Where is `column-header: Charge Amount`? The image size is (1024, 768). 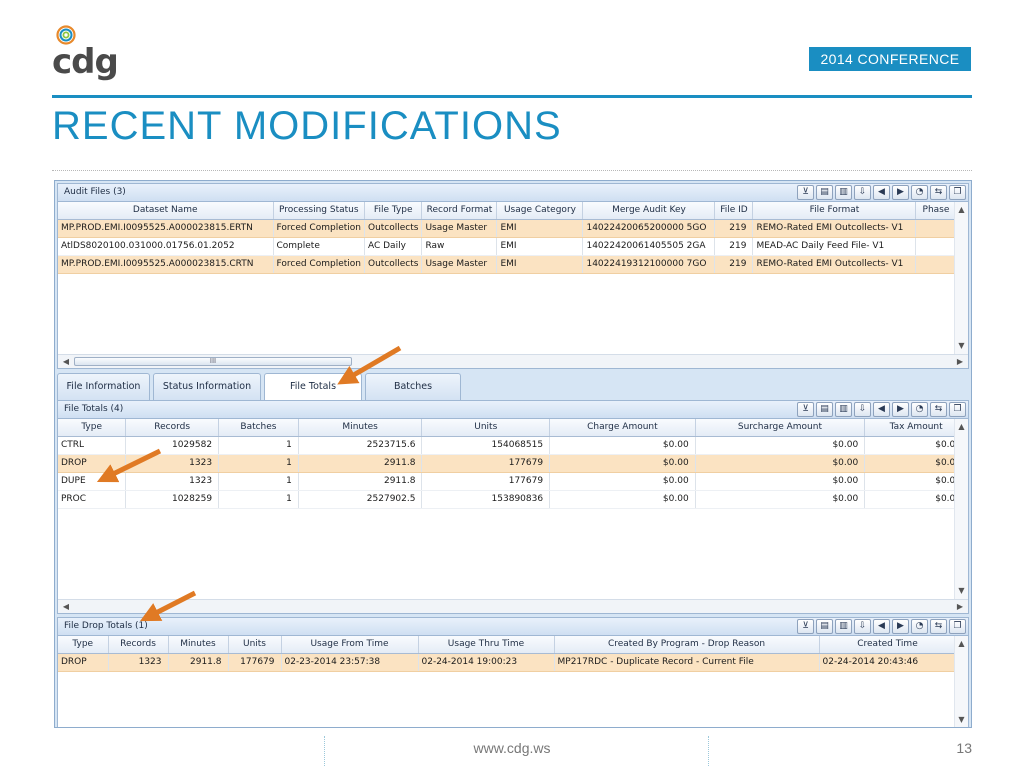
column-header: Charge Amount is located at coordinates (622, 428).